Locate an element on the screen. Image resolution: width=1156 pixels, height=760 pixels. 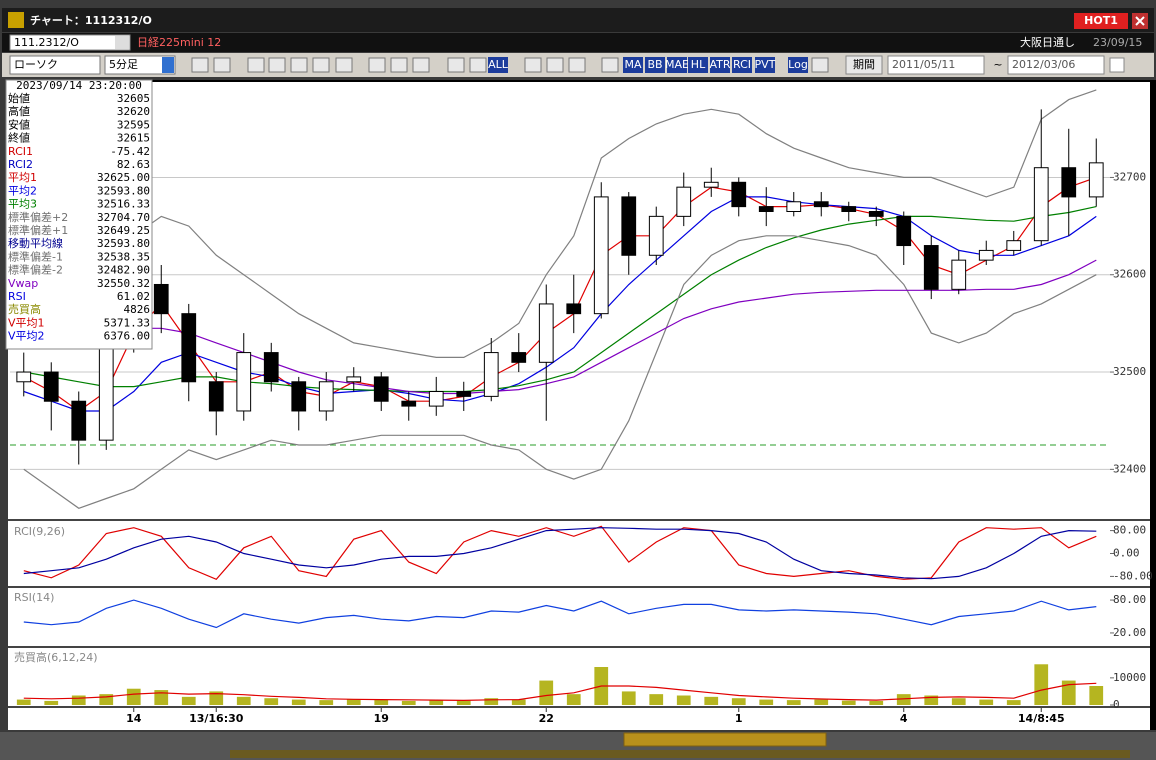
toolbar-button-label: RCI is located at coordinates (742, 64).